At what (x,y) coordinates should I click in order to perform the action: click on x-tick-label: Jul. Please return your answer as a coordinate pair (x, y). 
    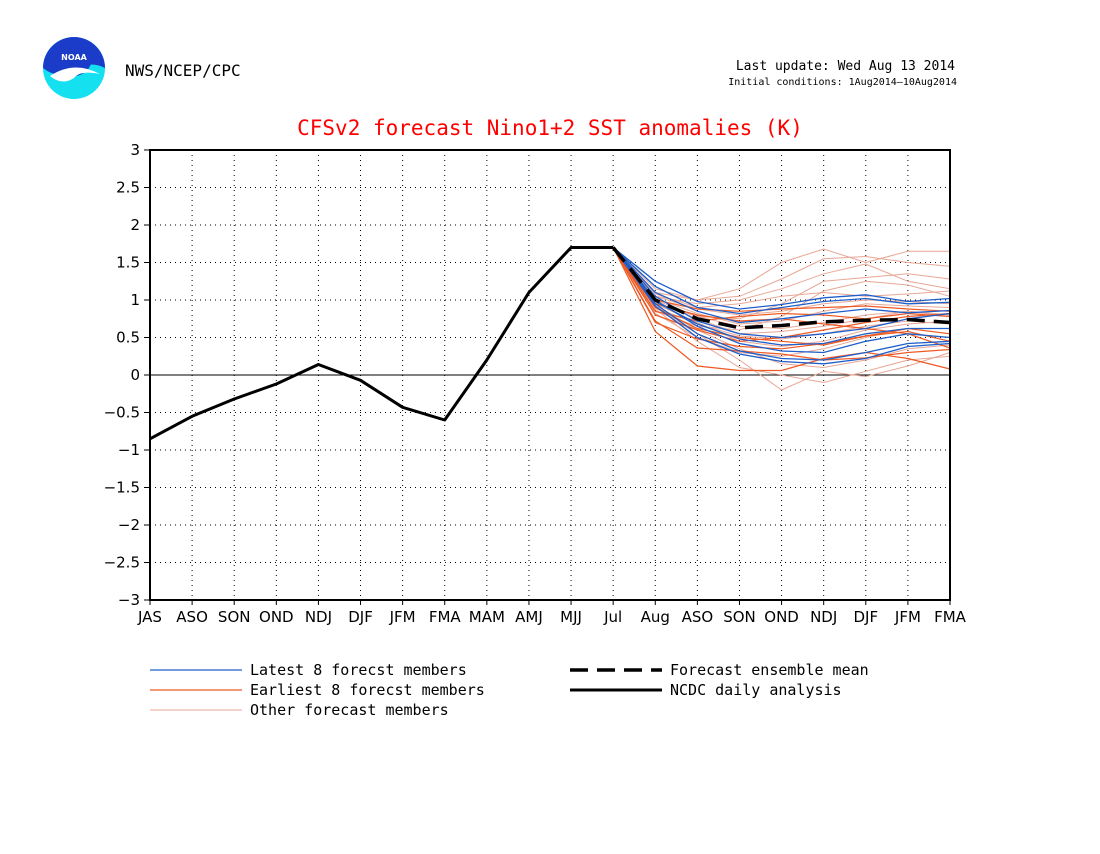
    Looking at the image, I should click on (612, 617).